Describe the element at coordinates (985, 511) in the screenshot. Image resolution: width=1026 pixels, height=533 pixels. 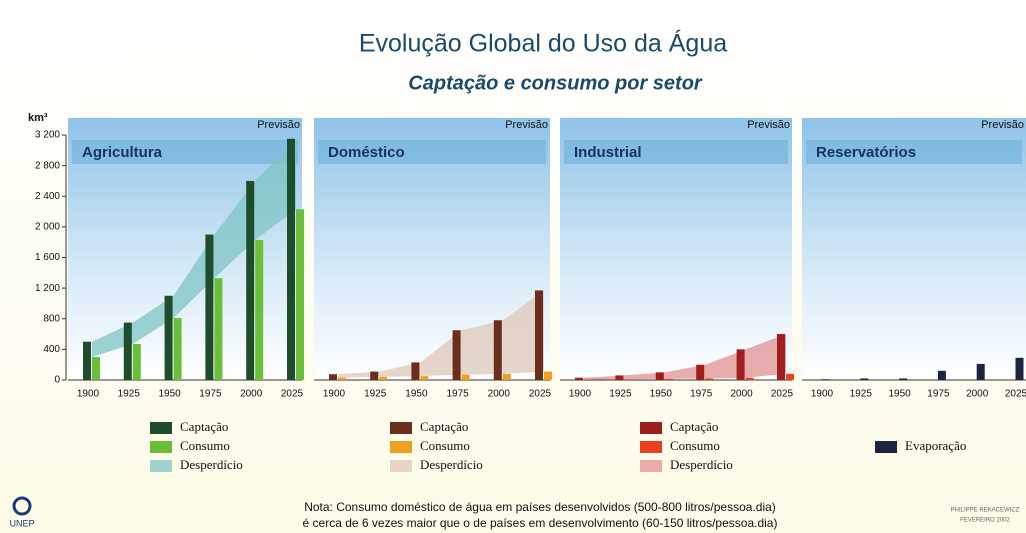
I see `credit: PHILIPPE REKACEWICZ` at that location.